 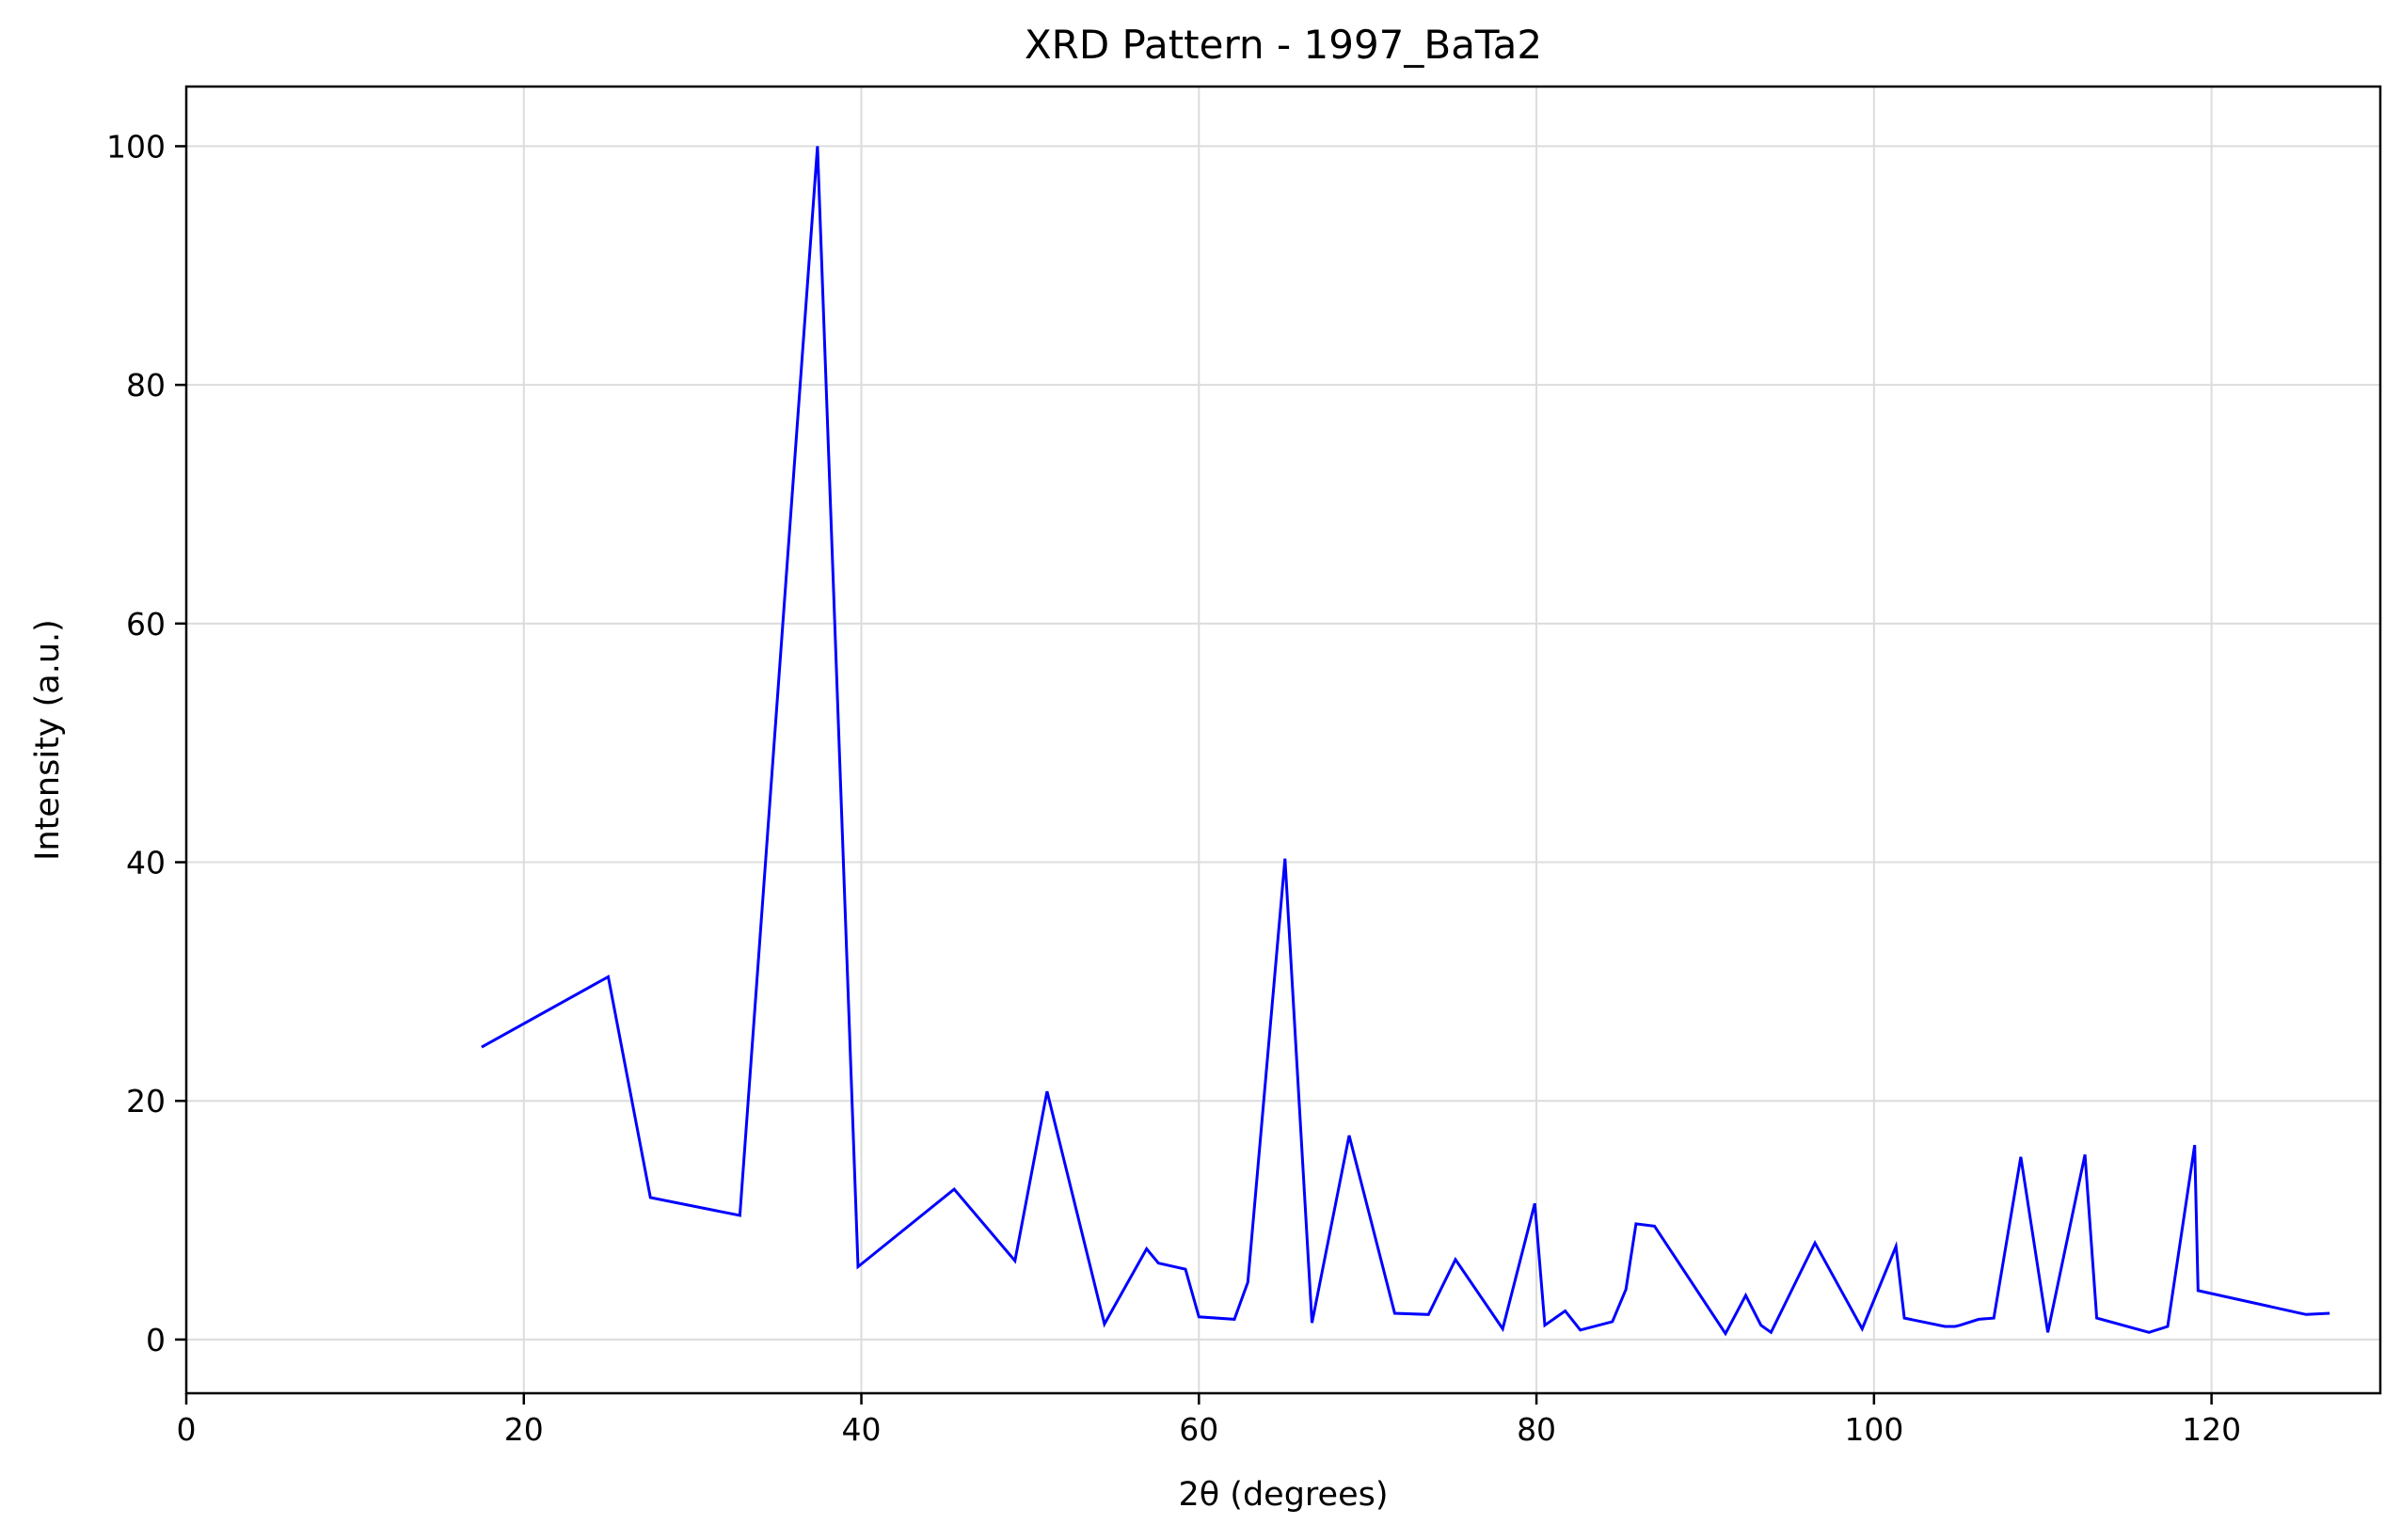 I want to click on x-tick-label: 40, so click(x=862, y=1429).